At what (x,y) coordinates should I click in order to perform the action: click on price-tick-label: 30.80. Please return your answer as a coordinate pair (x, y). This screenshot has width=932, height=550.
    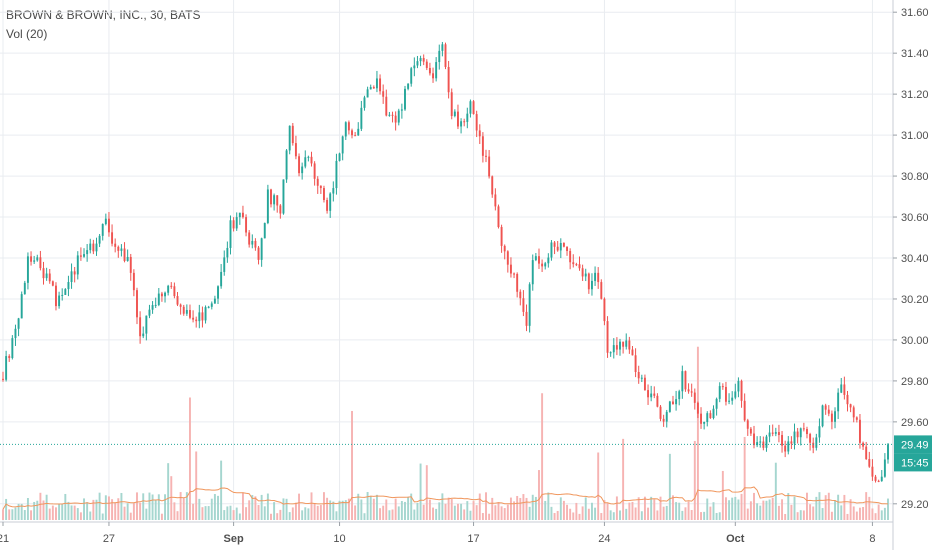
    Looking at the image, I should click on (915, 177).